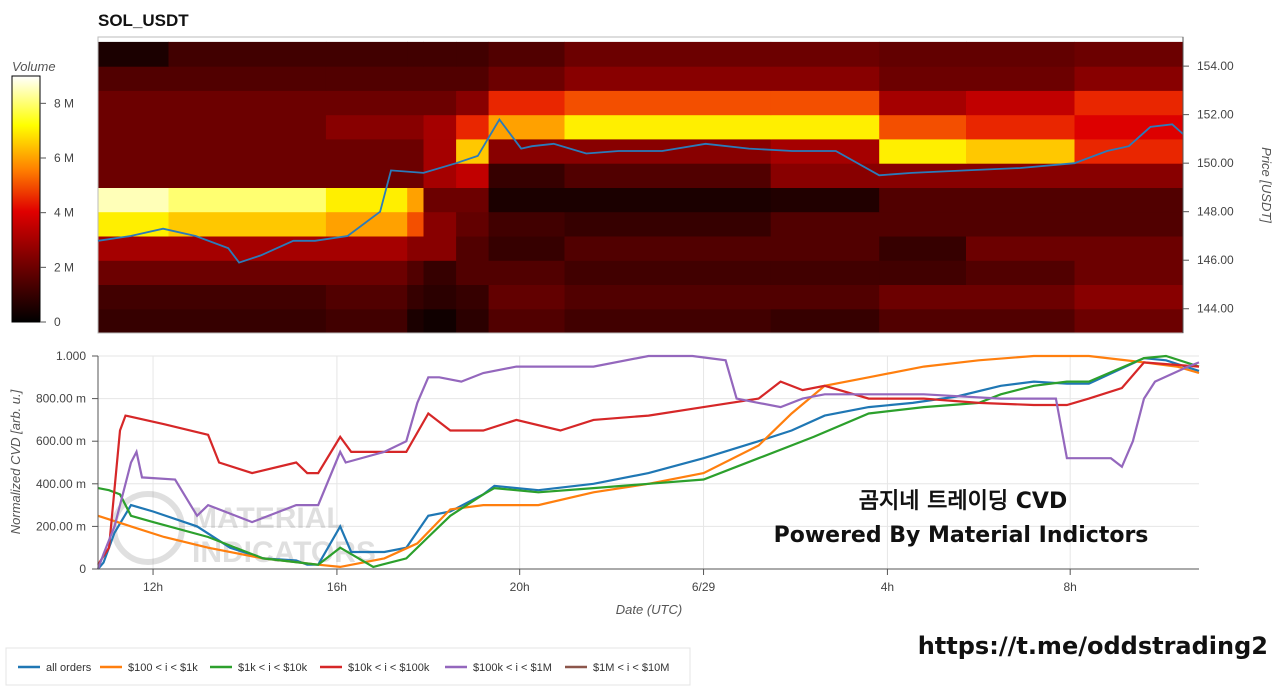  Describe the element at coordinates (1215, 163) in the screenshot. I see `price-tick-label: 150.00` at that location.